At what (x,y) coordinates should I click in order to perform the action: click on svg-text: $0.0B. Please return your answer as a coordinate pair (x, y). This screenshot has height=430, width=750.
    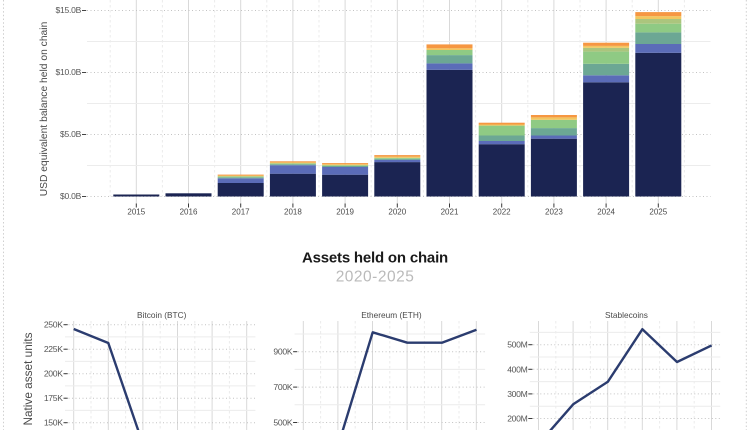
    Looking at the image, I should click on (71, 196).